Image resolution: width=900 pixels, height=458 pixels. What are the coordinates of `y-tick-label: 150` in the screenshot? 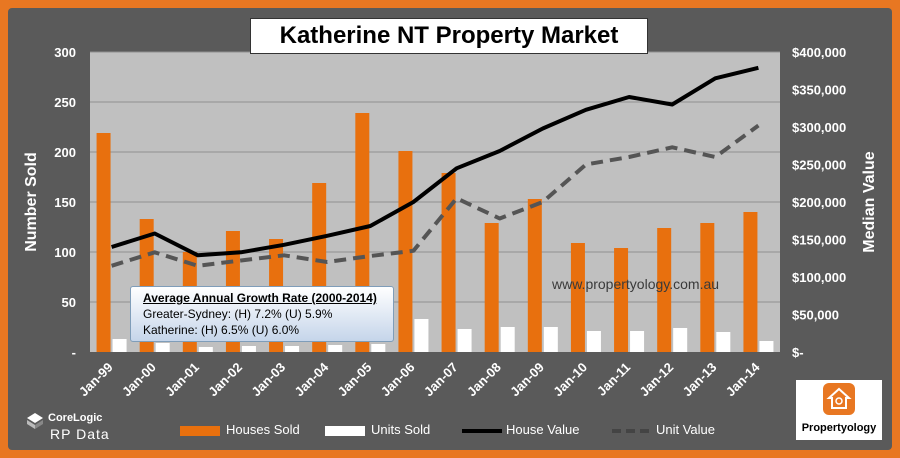 It's located at (65, 202).